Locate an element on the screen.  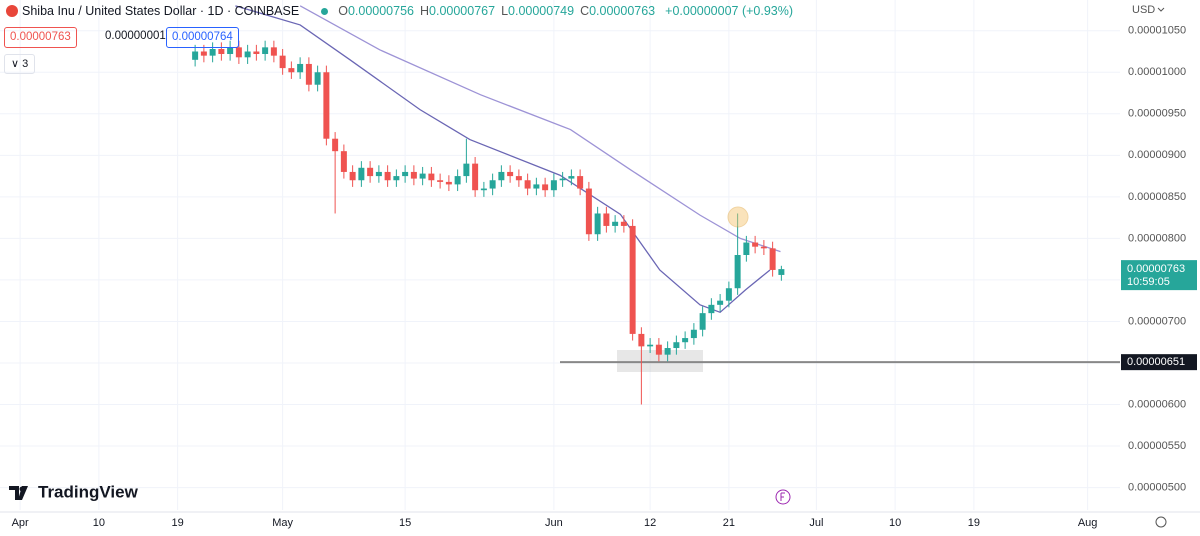
y-tick-label: 0.00000600 is located at coordinates (1157, 404).